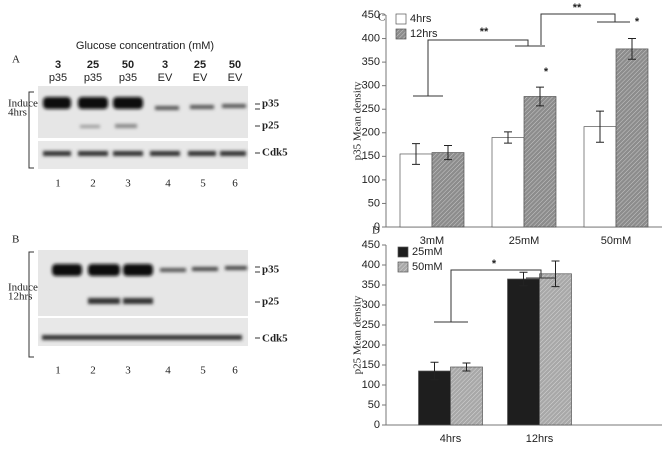 The image size is (670, 458). What do you see at coordinates (421, 19) in the screenshot?
I see `legend-label: 4hrs` at bounding box center [421, 19].